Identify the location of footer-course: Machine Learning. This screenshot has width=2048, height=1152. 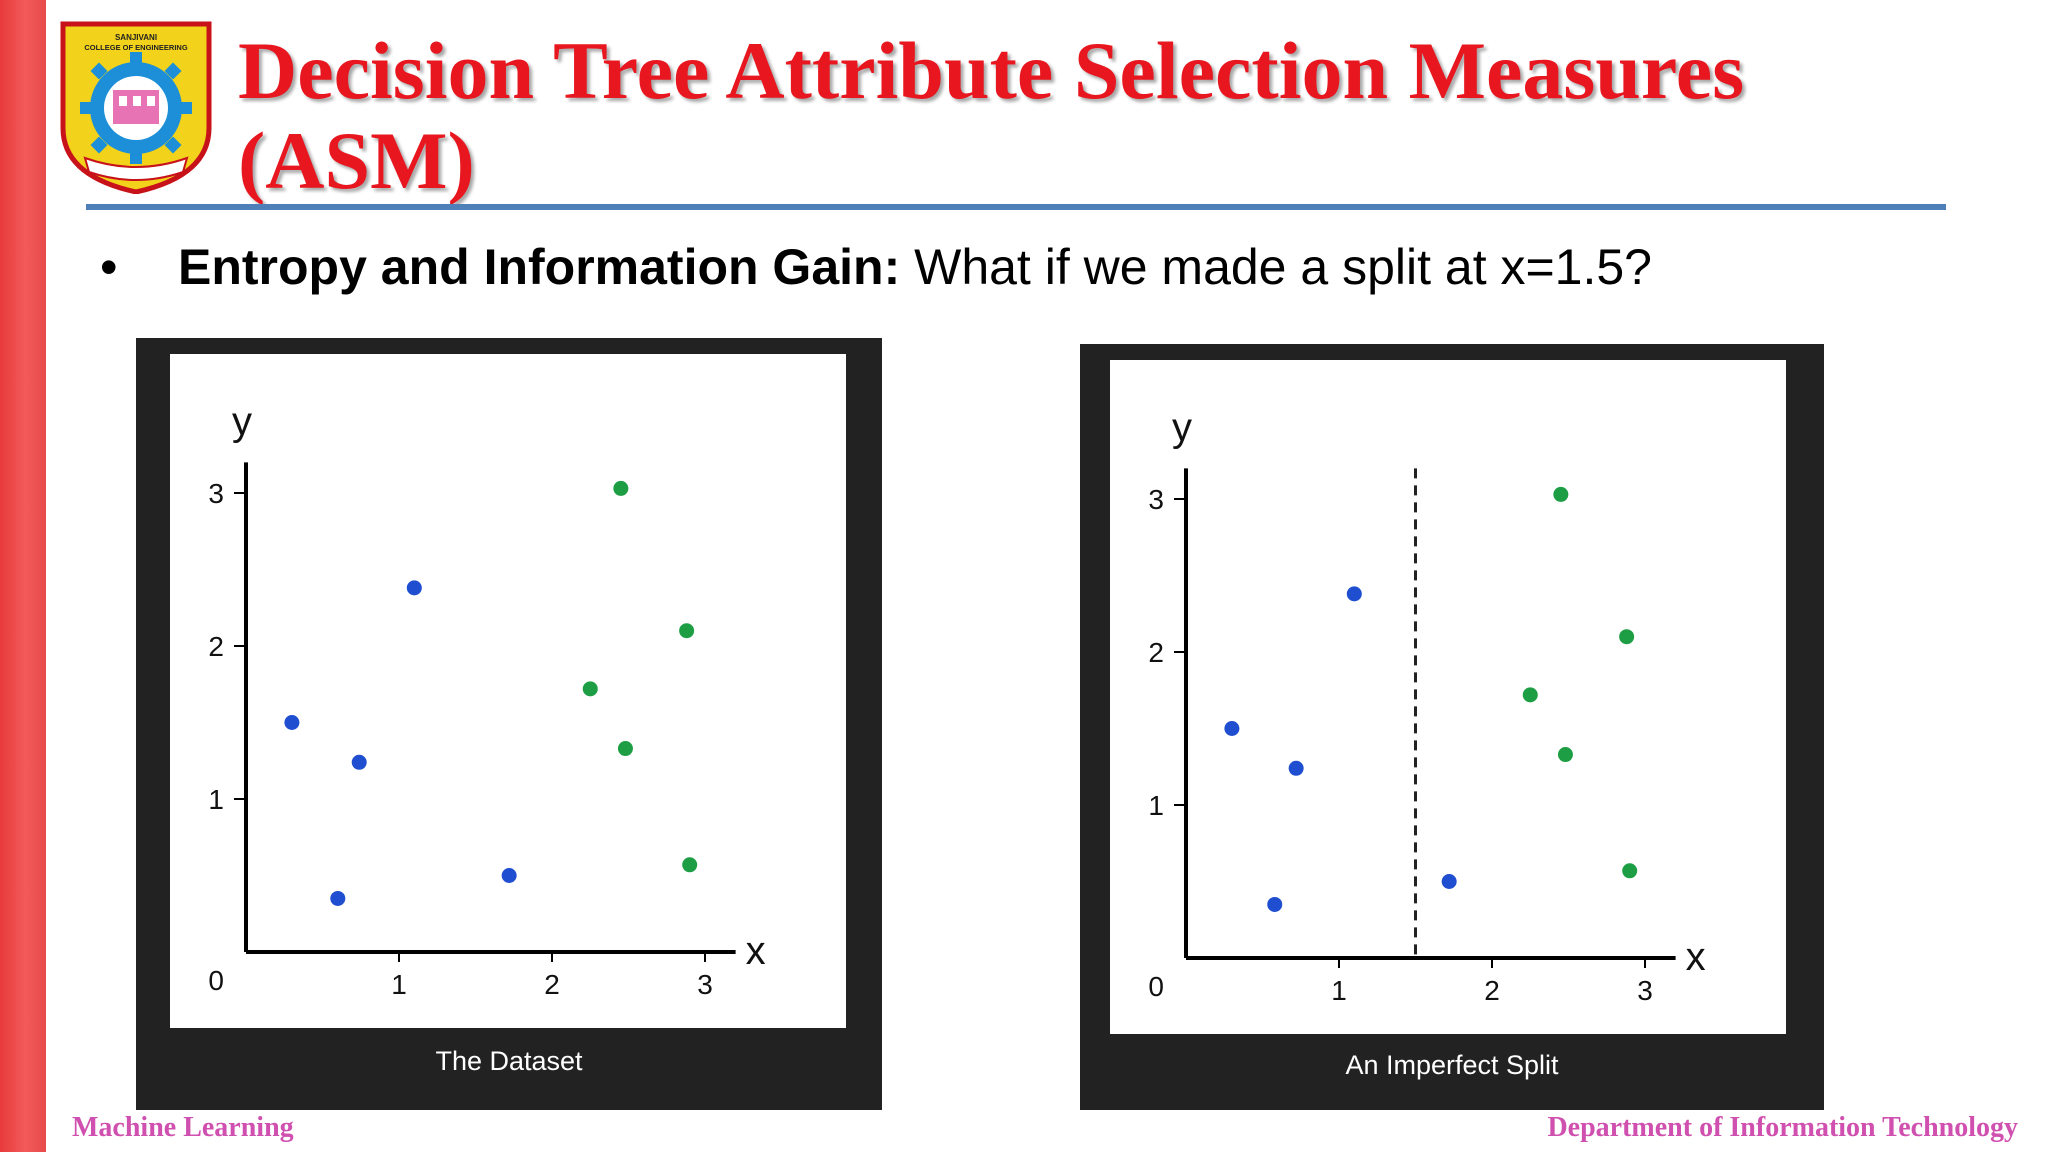
(183, 1127).